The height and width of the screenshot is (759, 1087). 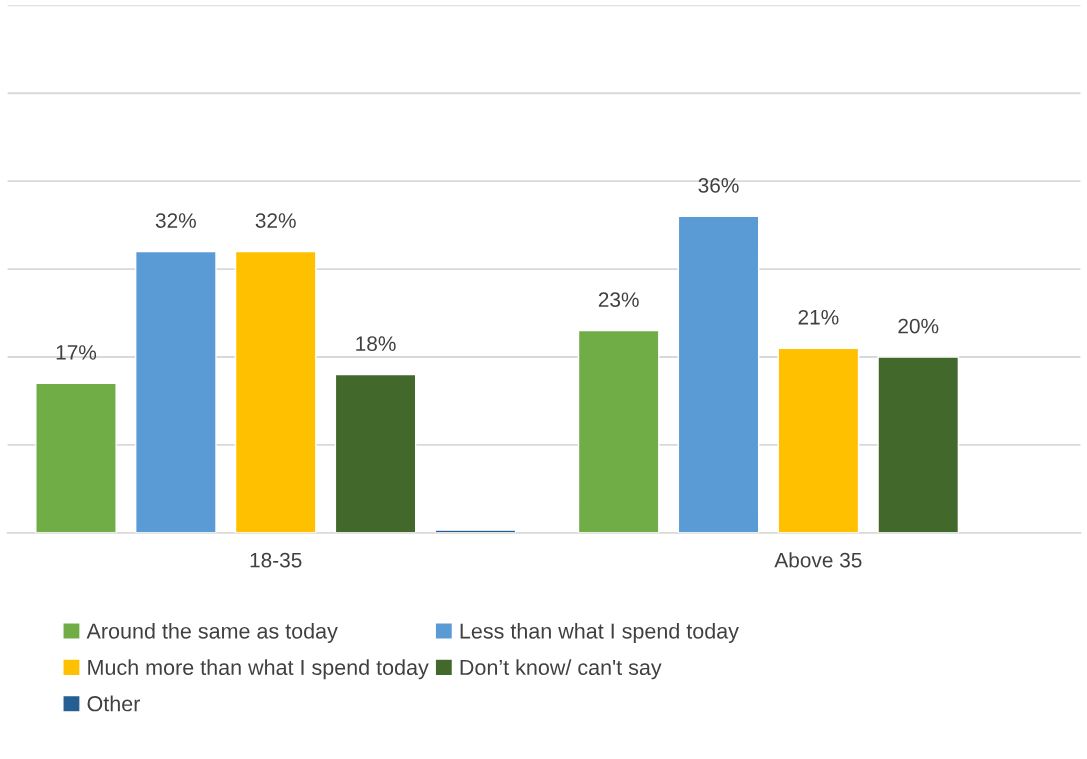 What do you see at coordinates (258, 669) in the screenshot?
I see `legend-label: Much more than what I spend today` at bounding box center [258, 669].